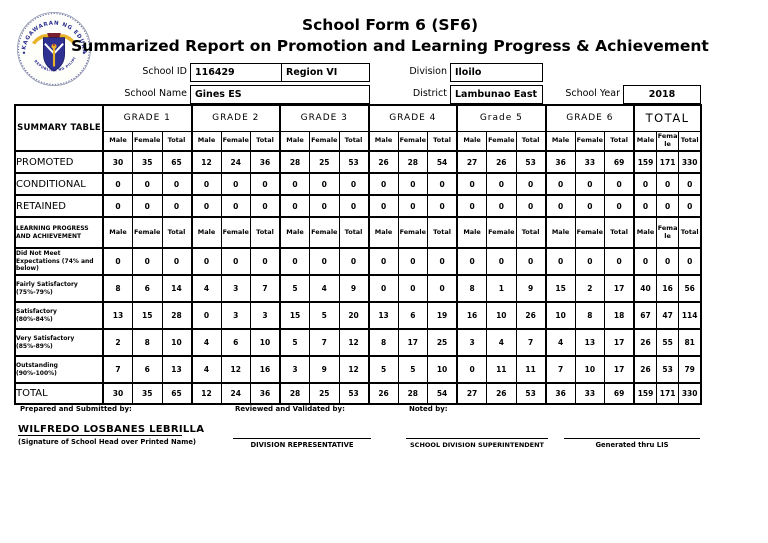 The width and height of the screenshot is (768, 543). Describe the element at coordinates (265, 162) in the screenshot. I see `data-cell: 36` at that location.